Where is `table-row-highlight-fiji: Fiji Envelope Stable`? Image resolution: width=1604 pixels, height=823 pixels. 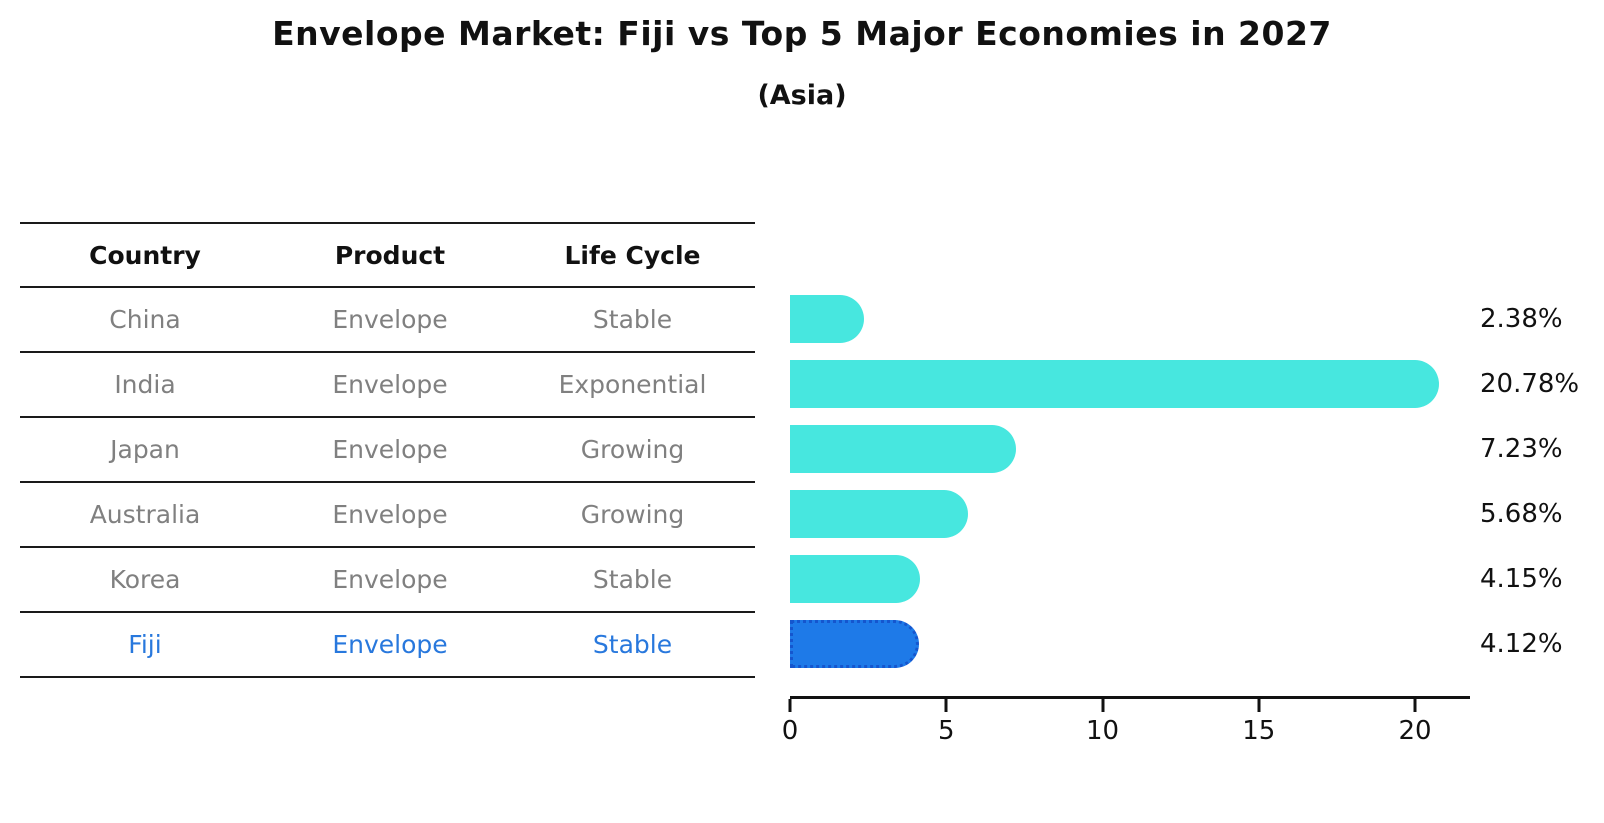 table-row-highlight-fiji: Fiji Envelope Stable is located at coordinates (387, 643).